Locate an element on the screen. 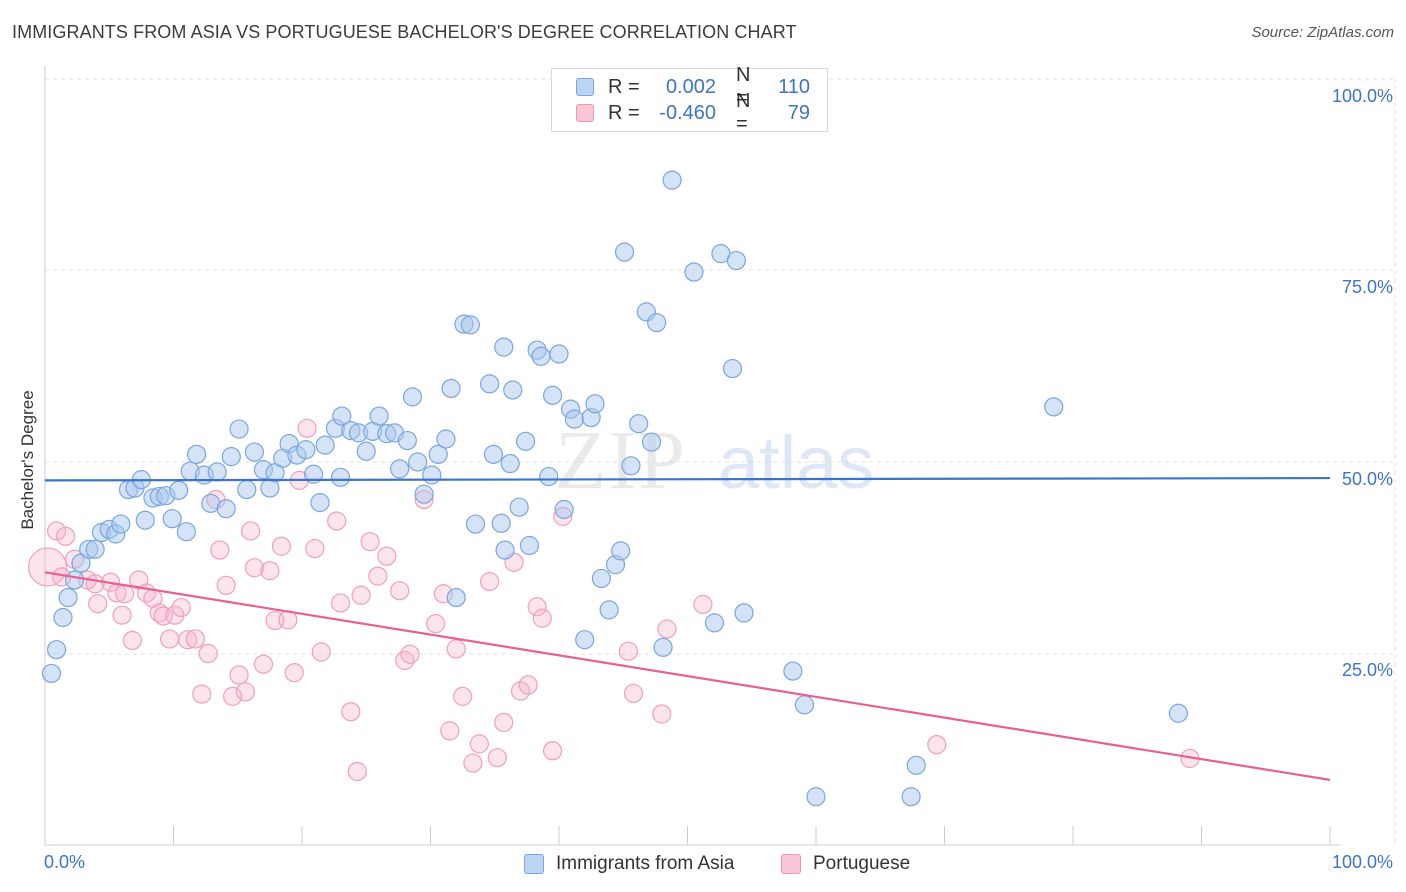 Image resolution: width=1406 pixels, height=892 pixels. asia-trend-line is located at coordinates (687, 479).